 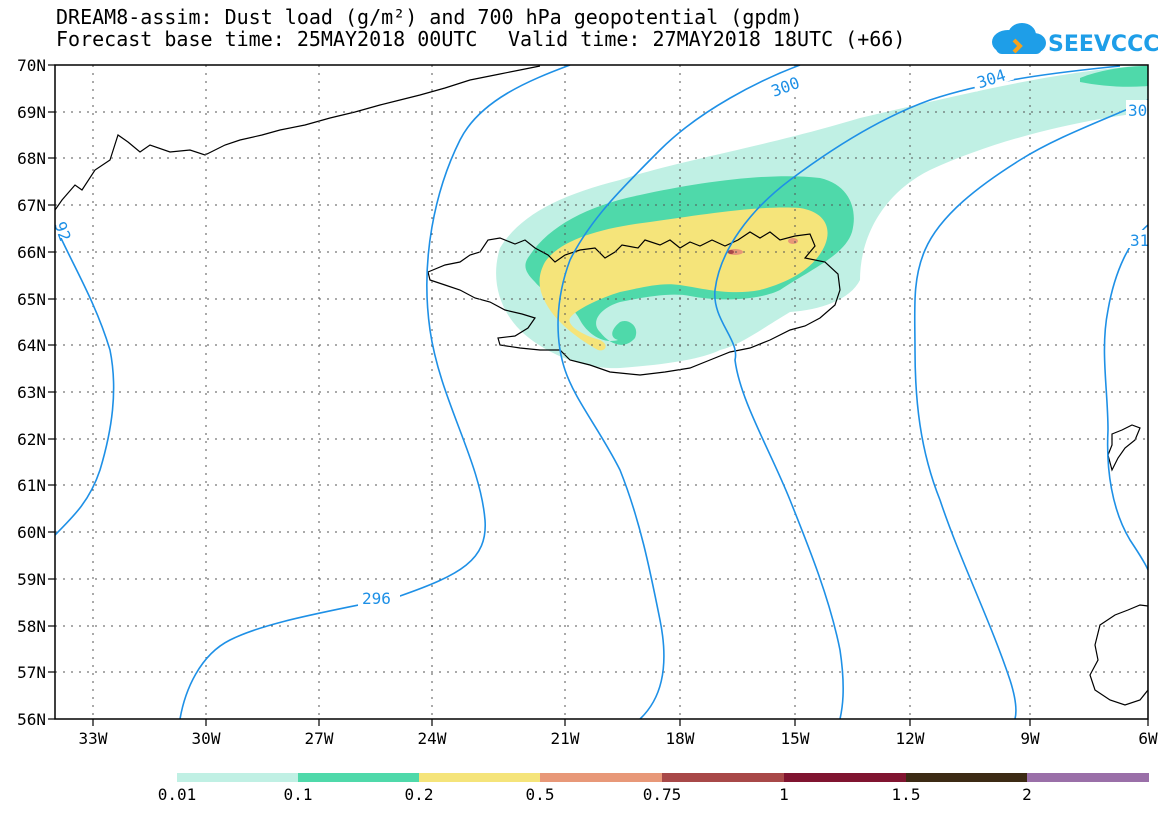 I want to click on coastline-scotland, so click(x=1118, y=655).